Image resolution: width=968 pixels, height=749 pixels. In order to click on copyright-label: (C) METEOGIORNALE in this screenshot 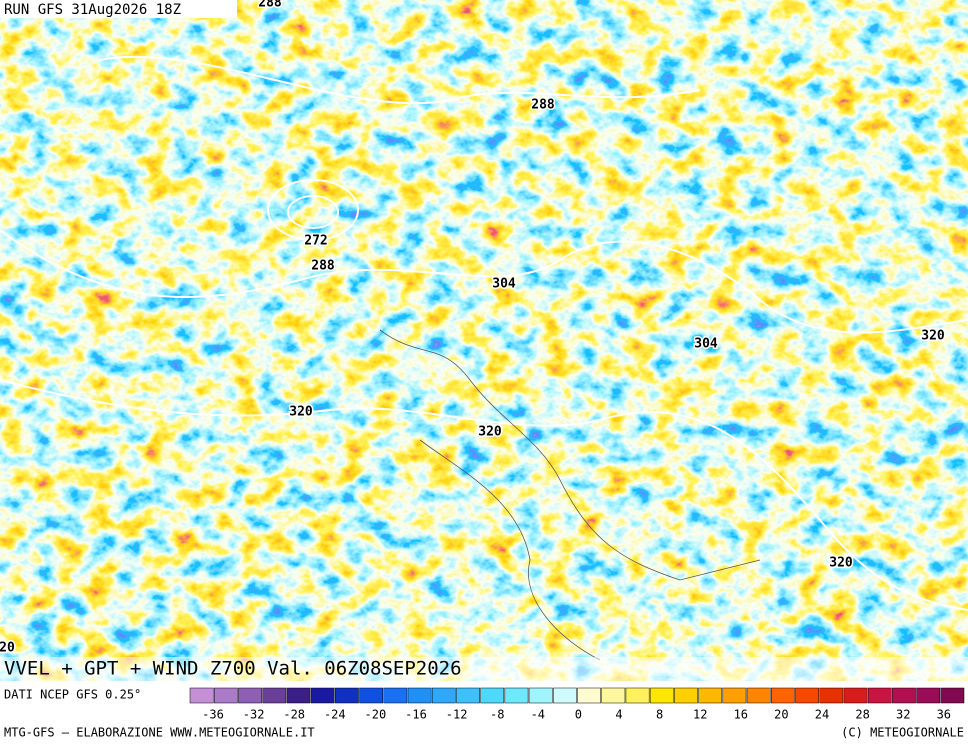, I will do `click(902, 733)`.